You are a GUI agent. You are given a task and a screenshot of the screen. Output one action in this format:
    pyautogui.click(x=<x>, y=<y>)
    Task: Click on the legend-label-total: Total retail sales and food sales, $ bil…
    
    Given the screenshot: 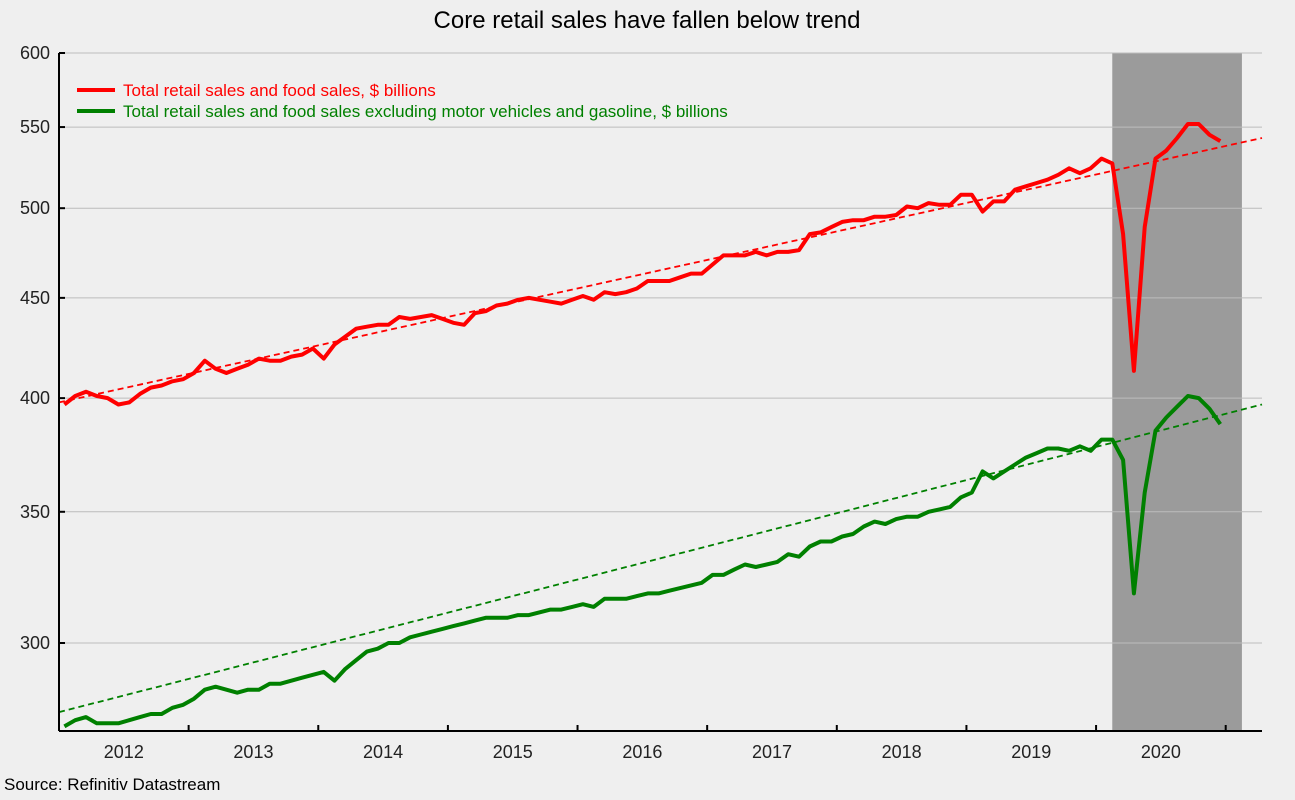 What is the action you would take?
    pyautogui.click(x=279, y=90)
    